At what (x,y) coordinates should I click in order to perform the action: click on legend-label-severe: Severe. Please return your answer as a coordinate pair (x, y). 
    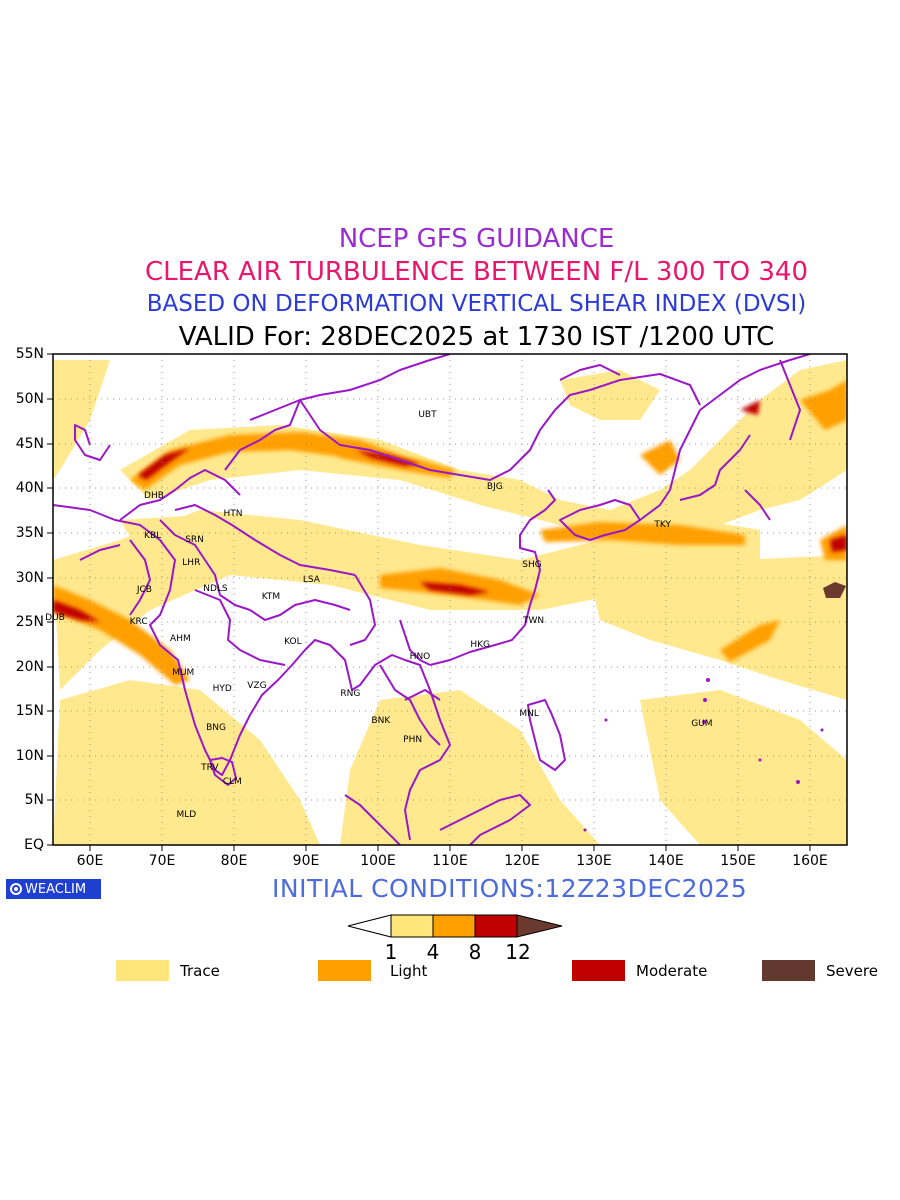
    Looking at the image, I should click on (852, 971).